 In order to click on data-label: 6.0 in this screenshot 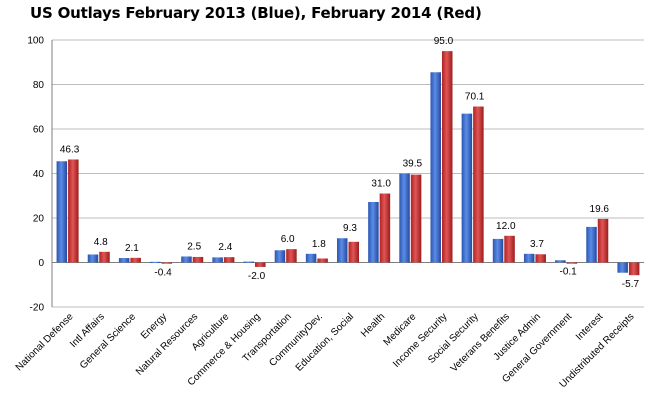, I will do `click(288, 239)`.